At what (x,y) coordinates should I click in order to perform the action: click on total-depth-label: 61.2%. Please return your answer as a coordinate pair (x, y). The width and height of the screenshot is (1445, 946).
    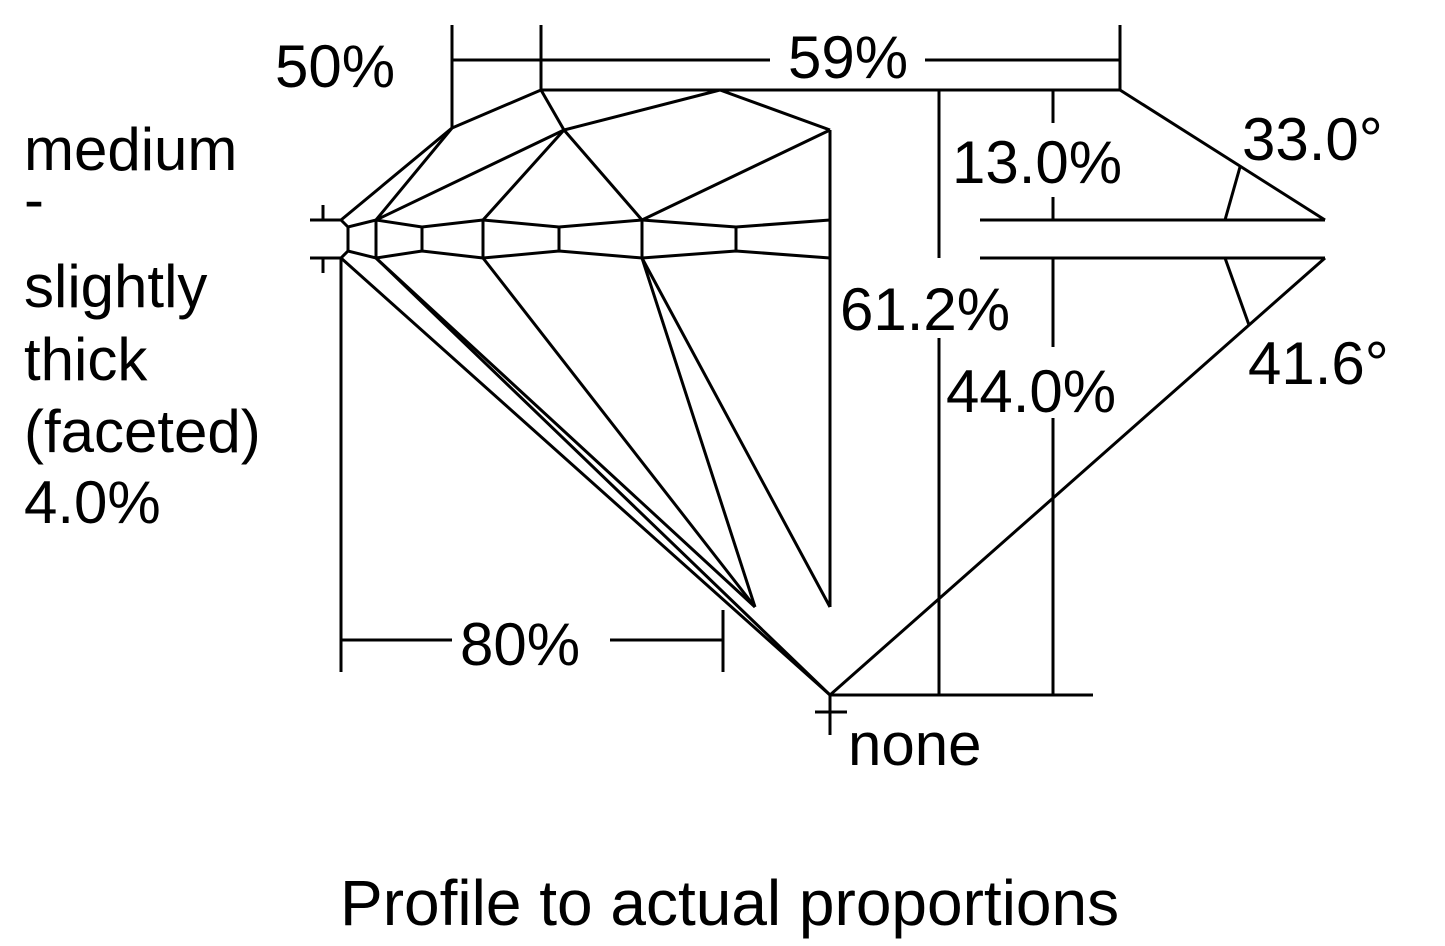
    Looking at the image, I should click on (925, 309).